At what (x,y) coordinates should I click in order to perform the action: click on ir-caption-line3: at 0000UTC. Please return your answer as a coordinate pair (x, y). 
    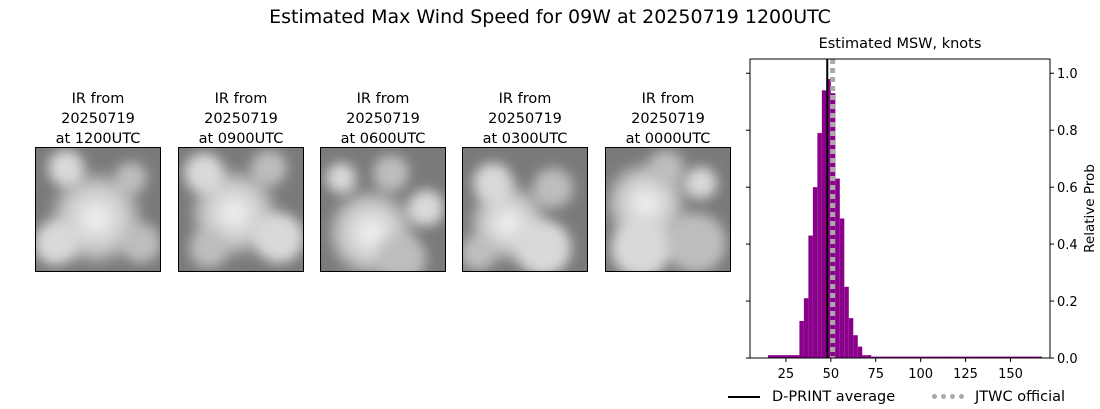
    Looking at the image, I should click on (668, 139).